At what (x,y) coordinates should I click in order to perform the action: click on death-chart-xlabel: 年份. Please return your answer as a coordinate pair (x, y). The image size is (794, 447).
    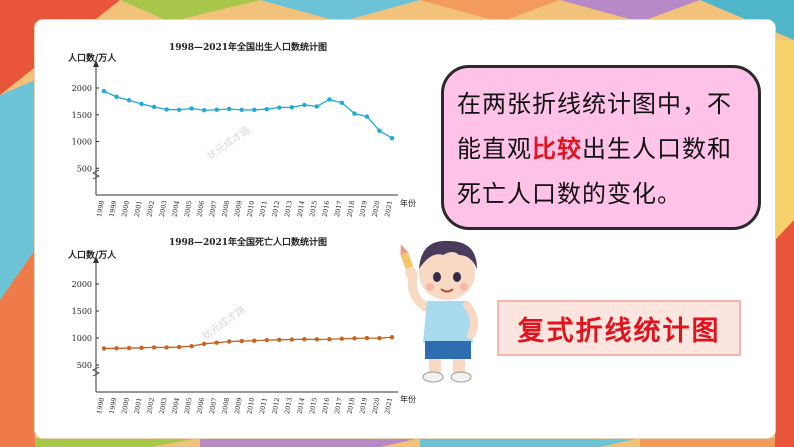
    Looking at the image, I should click on (408, 399).